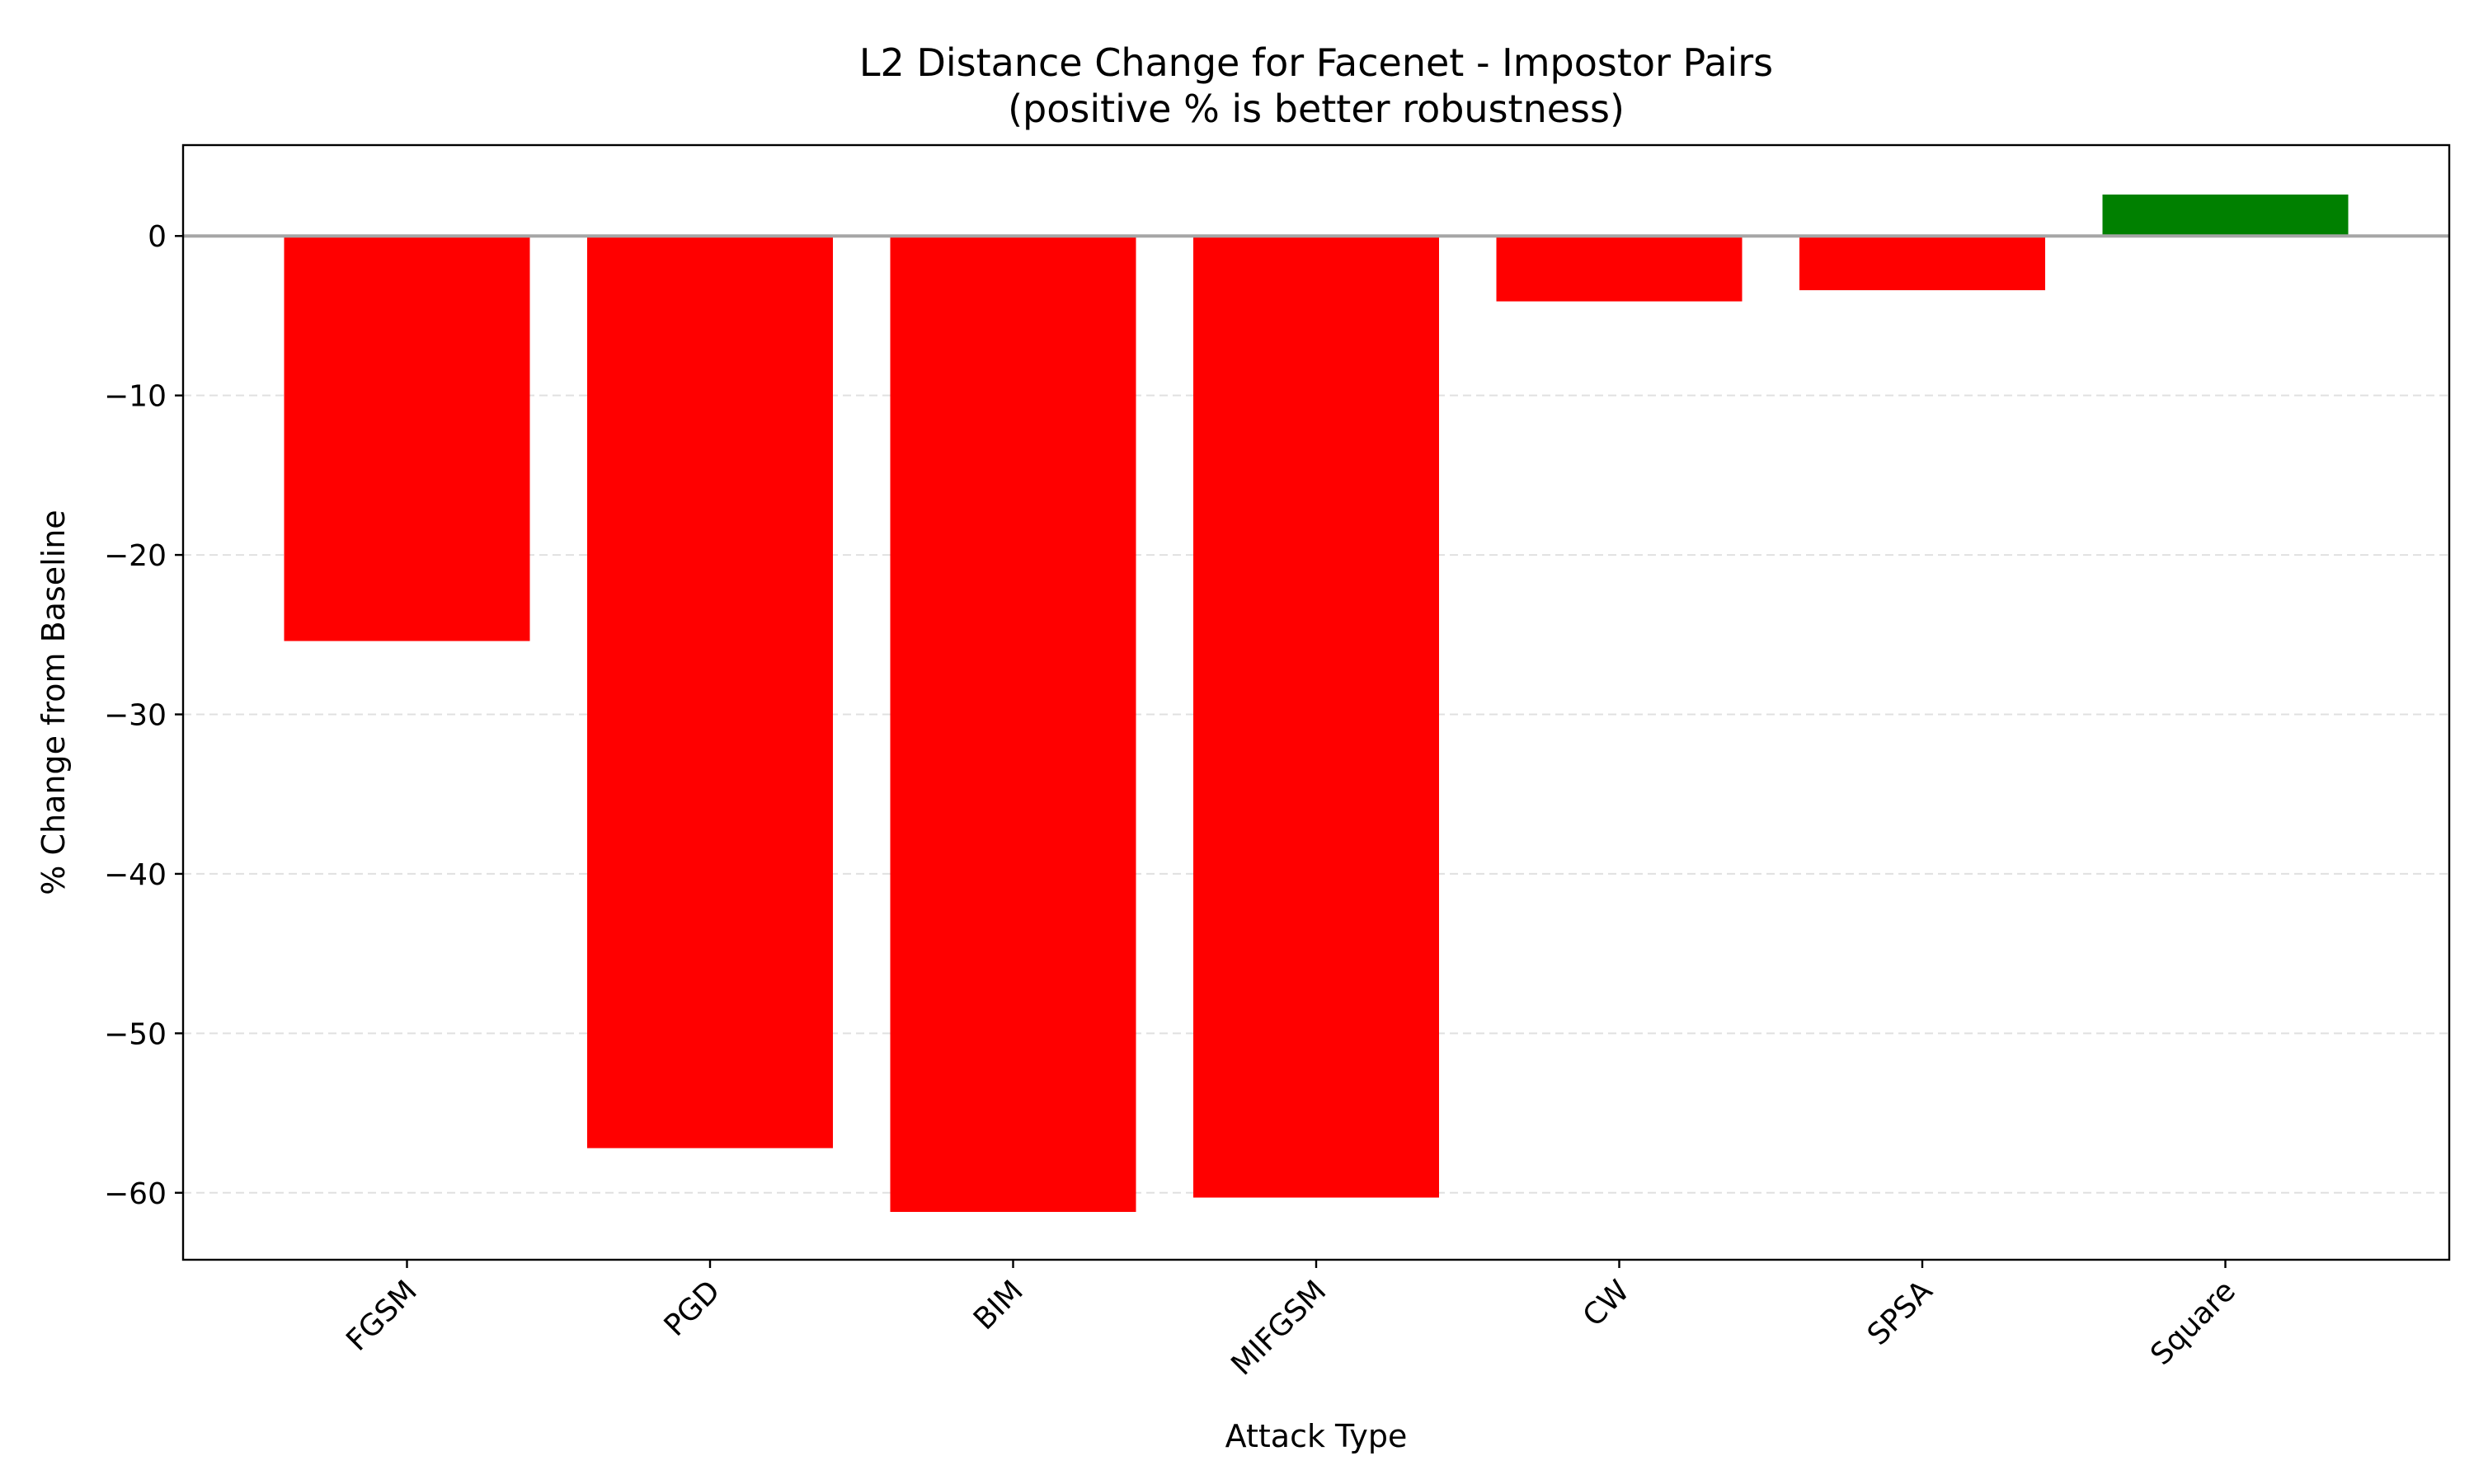 The height and width of the screenshot is (1484, 2474). I want to click on bar-square, so click(2225, 215).